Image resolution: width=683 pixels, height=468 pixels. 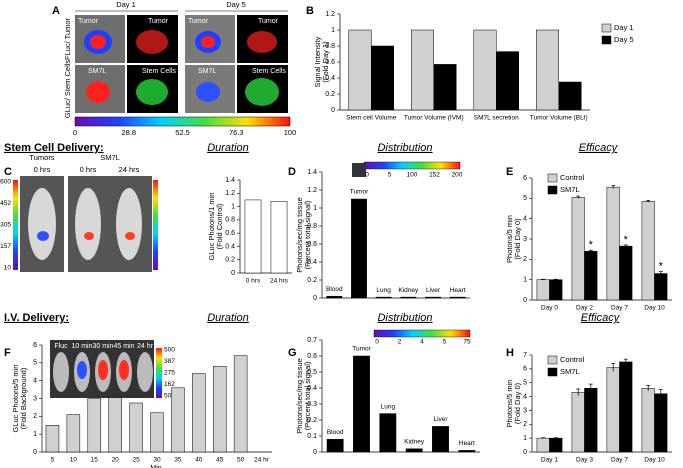 I want to click on column-label: Day 1, so click(x=126, y=4).